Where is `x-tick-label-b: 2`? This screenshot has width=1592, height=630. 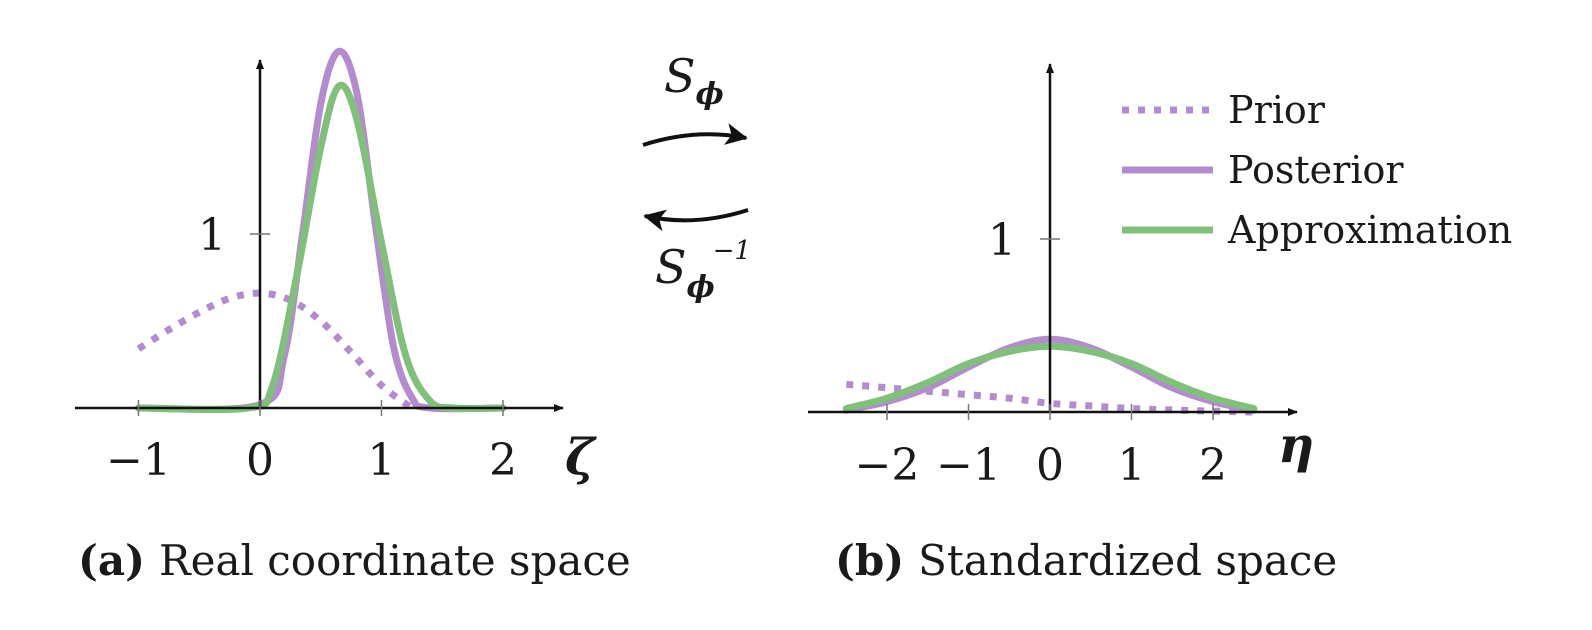
x-tick-label-b: 2 is located at coordinates (1213, 465).